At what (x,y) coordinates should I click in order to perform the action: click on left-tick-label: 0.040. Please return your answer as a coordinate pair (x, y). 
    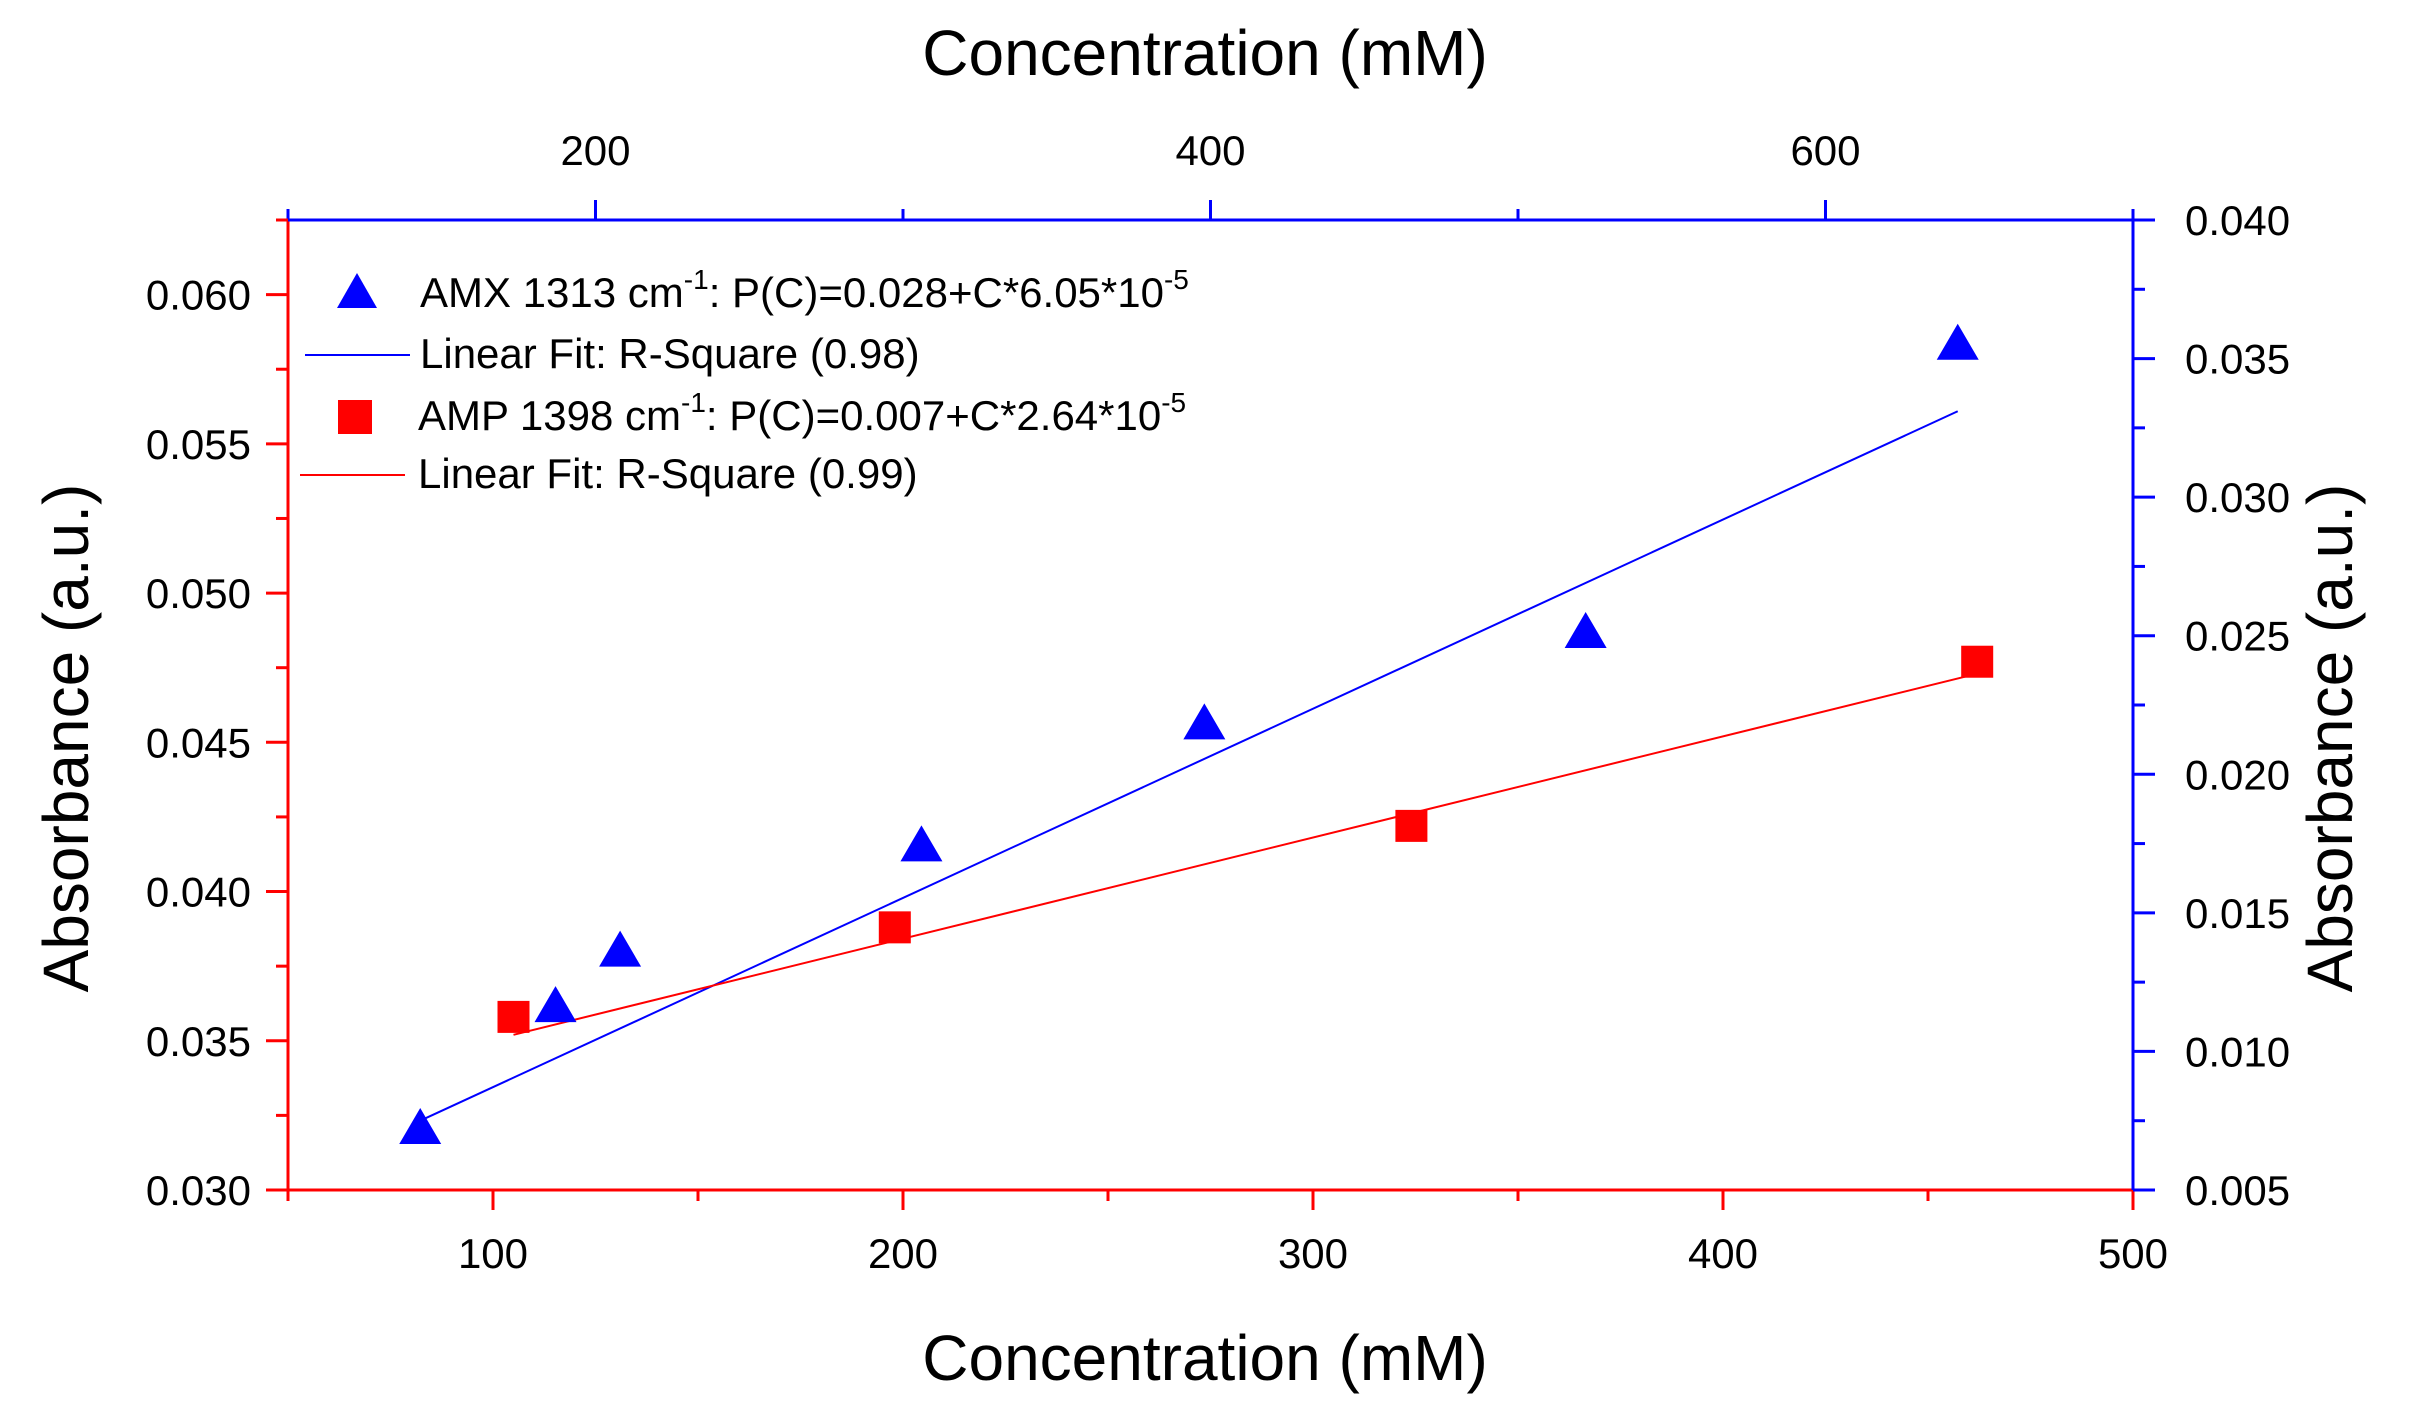
    Looking at the image, I should click on (198, 892).